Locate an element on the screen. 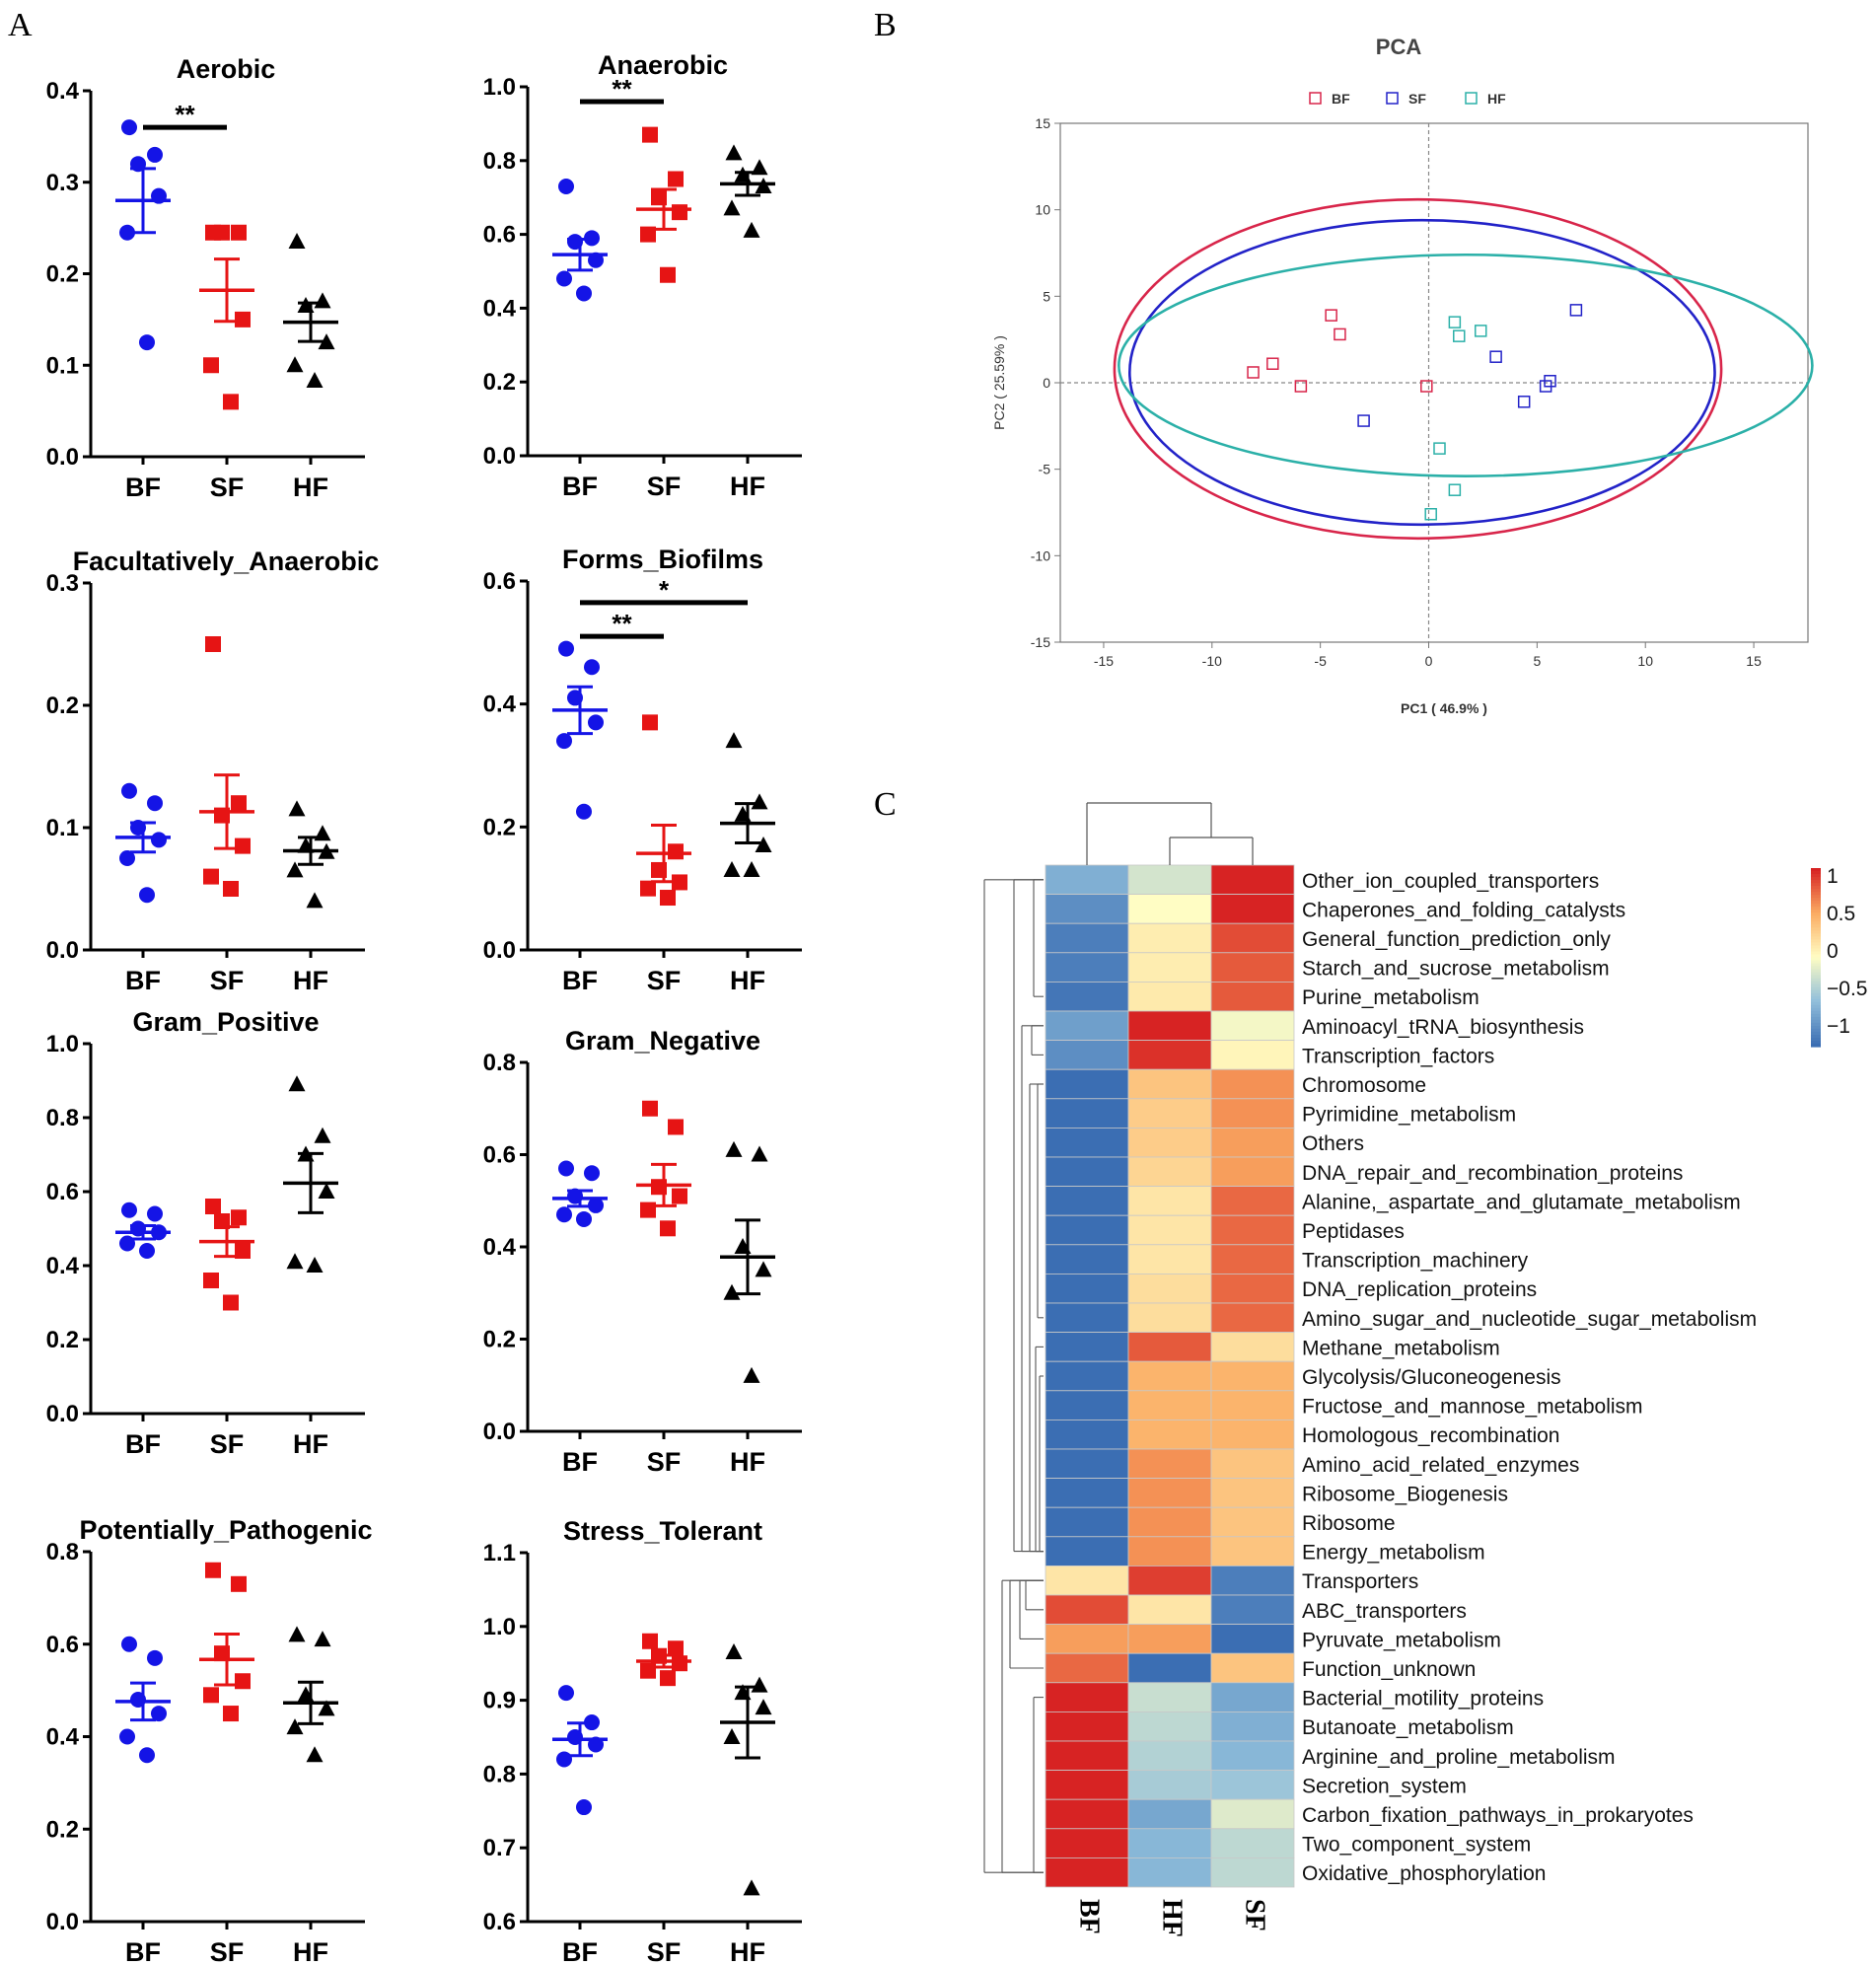 The height and width of the screenshot is (1966, 1876). heatmap-row-label: Ribosome is located at coordinates (1349, 1523).